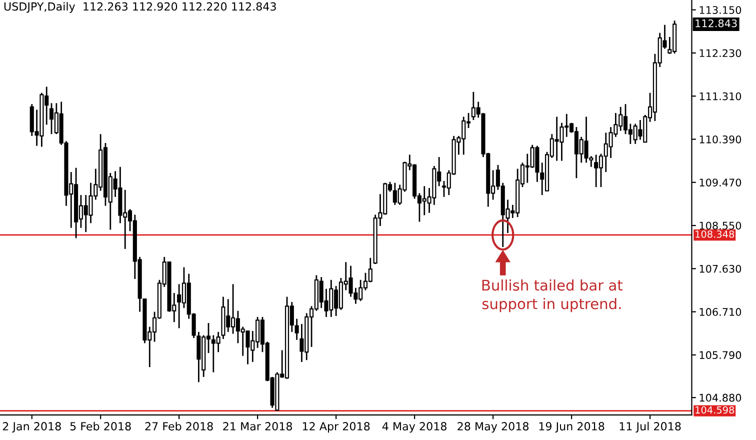  I want to click on y-tick-label: 113.150, so click(721, 10).